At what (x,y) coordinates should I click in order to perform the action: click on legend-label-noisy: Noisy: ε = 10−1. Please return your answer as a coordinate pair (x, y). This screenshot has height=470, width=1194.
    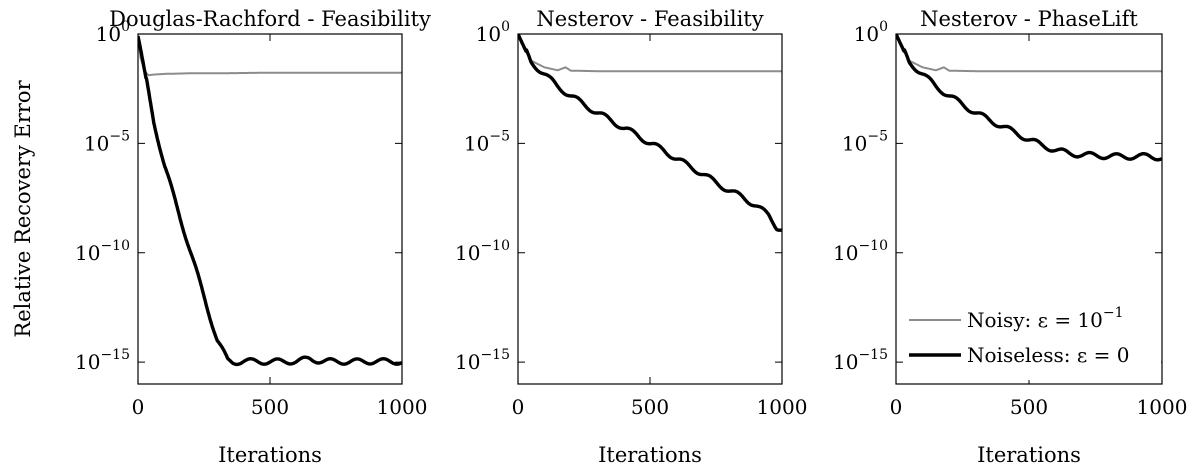
    Looking at the image, I should click on (1045, 318).